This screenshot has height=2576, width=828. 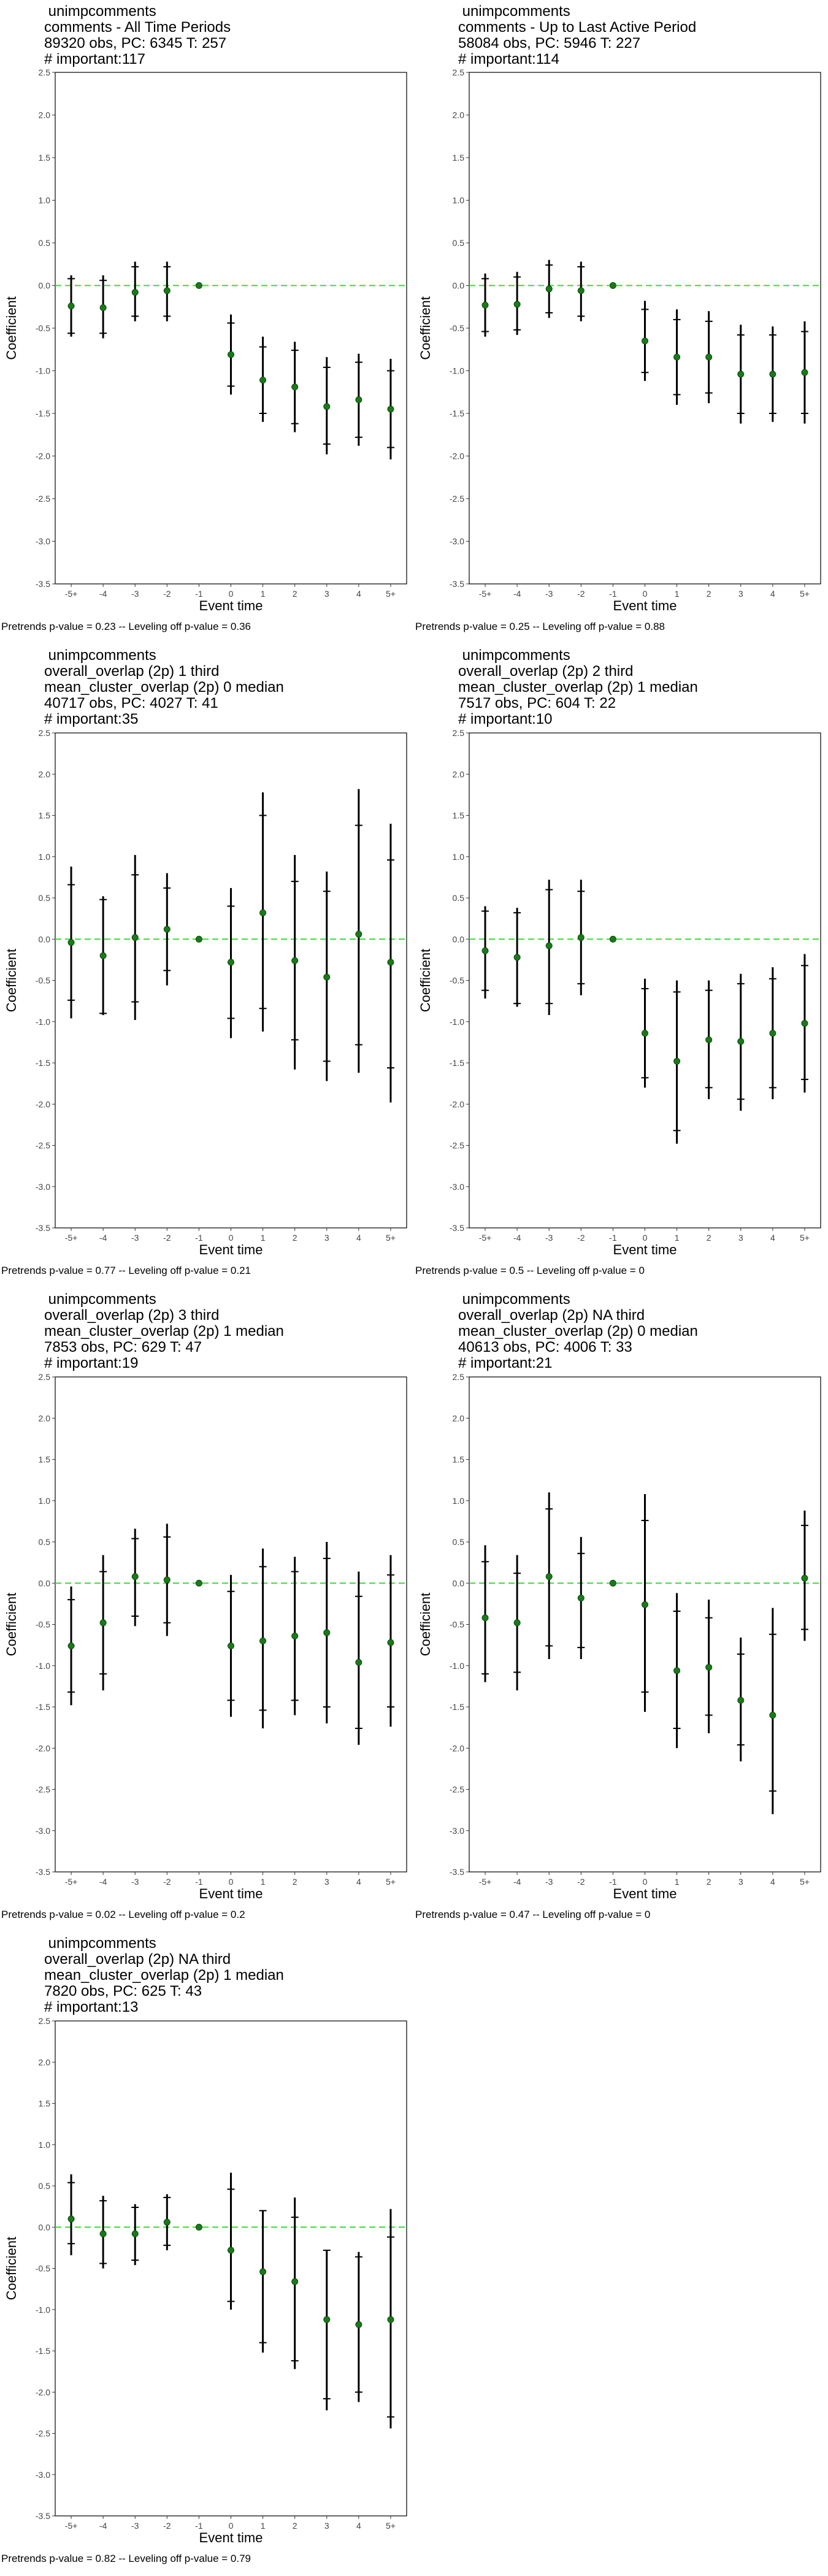 What do you see at coordinates (577, 27) in the screenshot?
I see `chart-title-line: comments - Up to Last Active Period` at bounding box center [577, 27].